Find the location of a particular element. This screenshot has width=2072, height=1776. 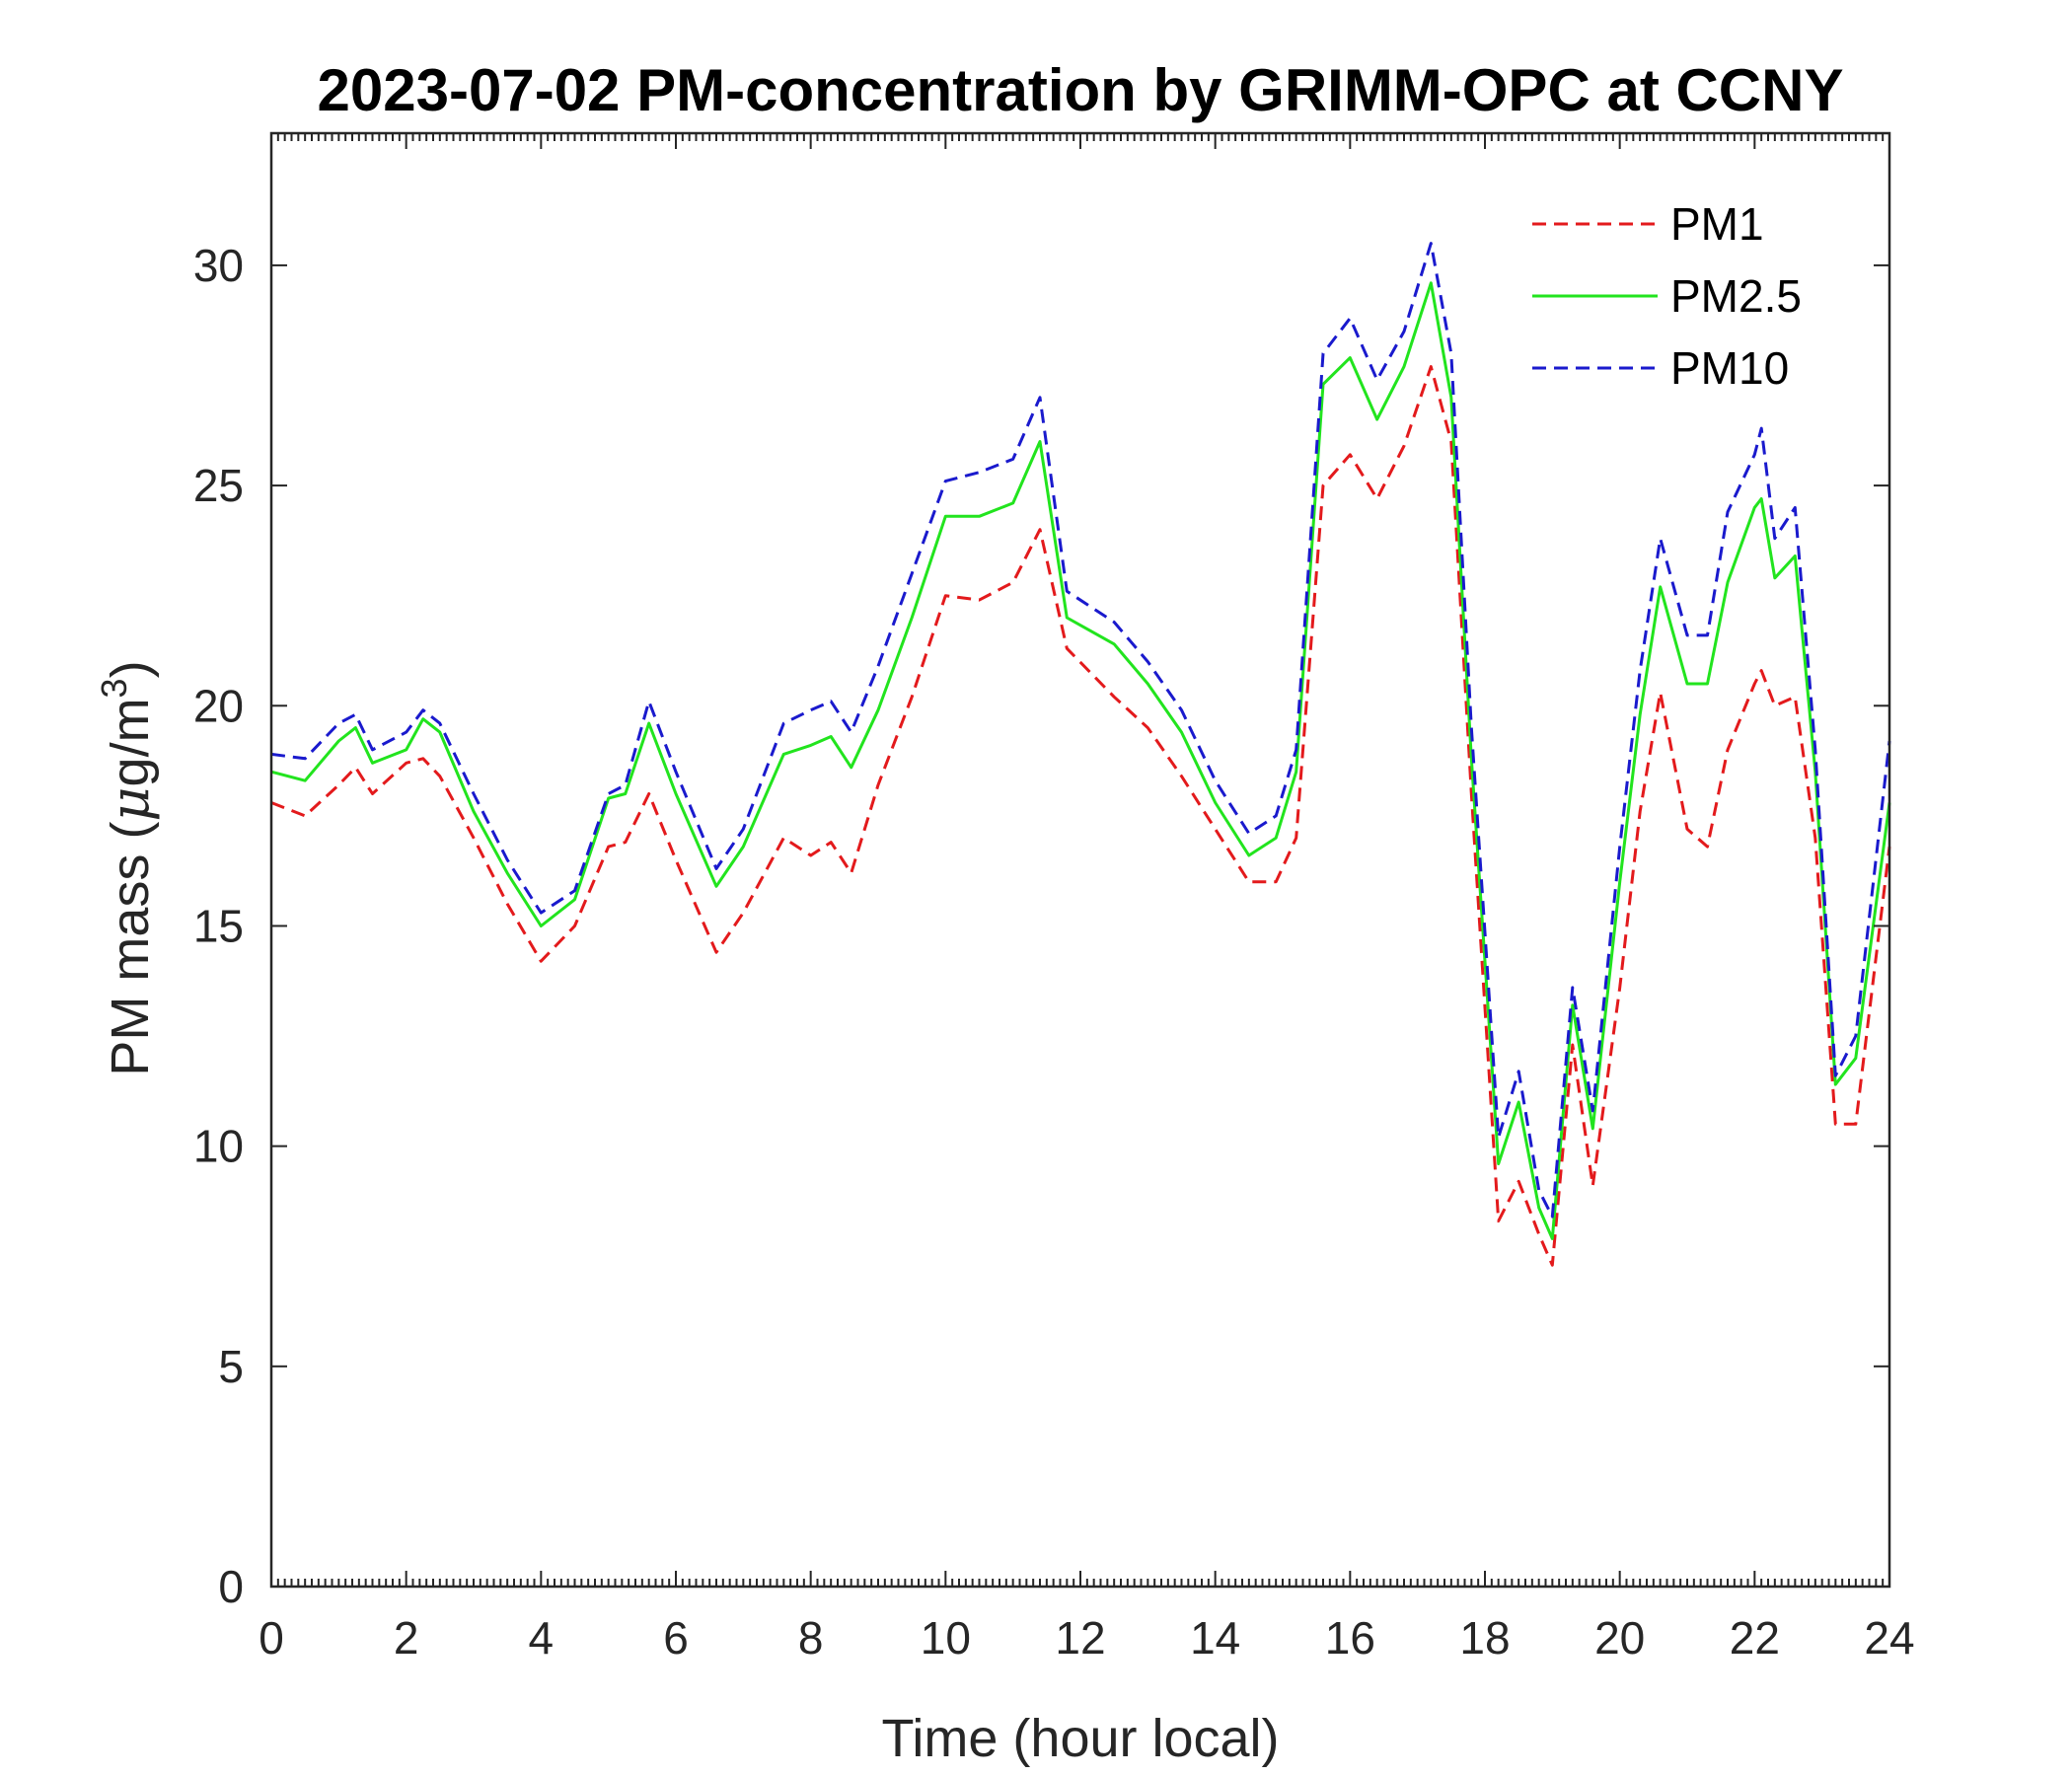

x-tick-label: 20 is located at coordinates (1620, 1638).